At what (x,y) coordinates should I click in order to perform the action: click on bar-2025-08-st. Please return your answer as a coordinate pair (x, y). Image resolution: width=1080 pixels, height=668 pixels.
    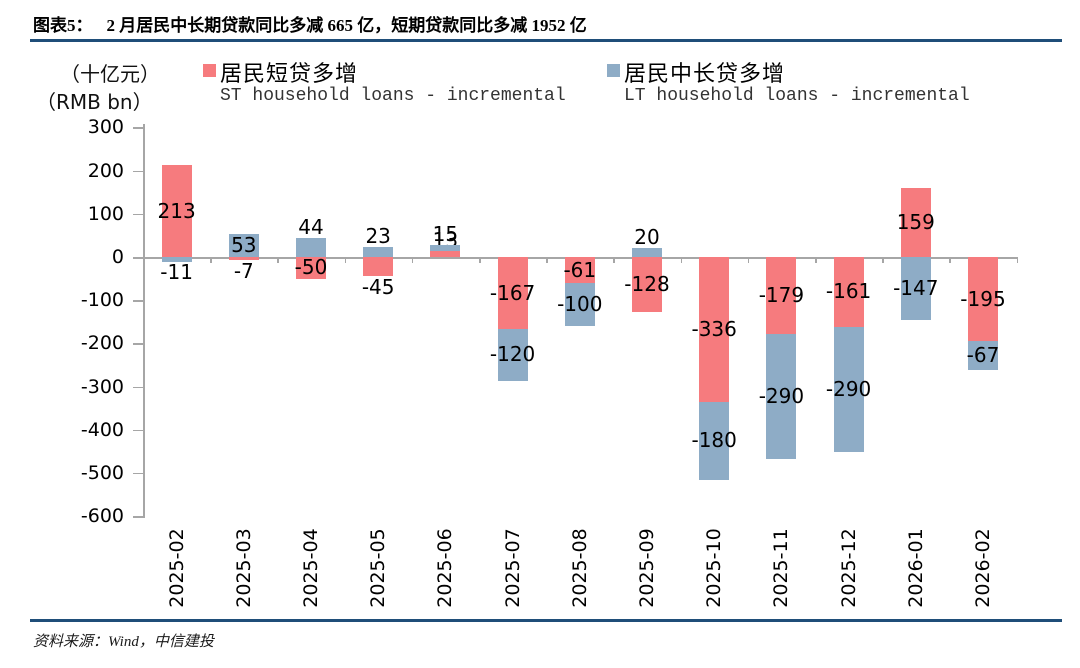
    Looking at the image, I should click on (579, 270).